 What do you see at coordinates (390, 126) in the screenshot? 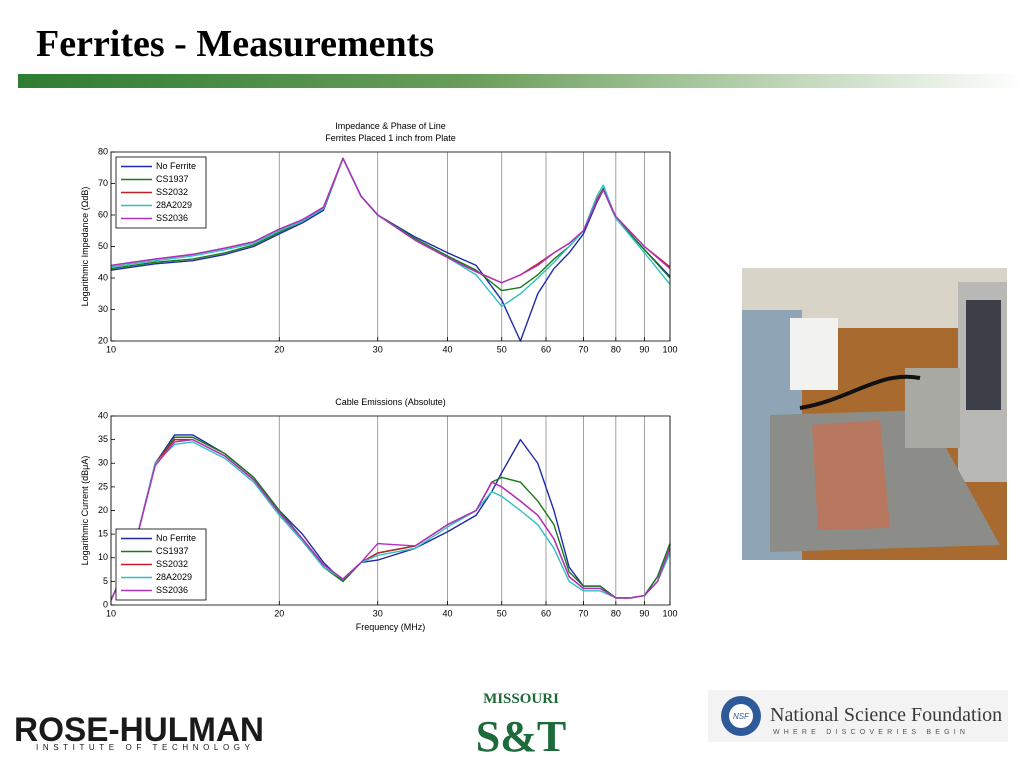
I see `chart-title: Impedance & Phase of Line` at bounding box center [390, 126].